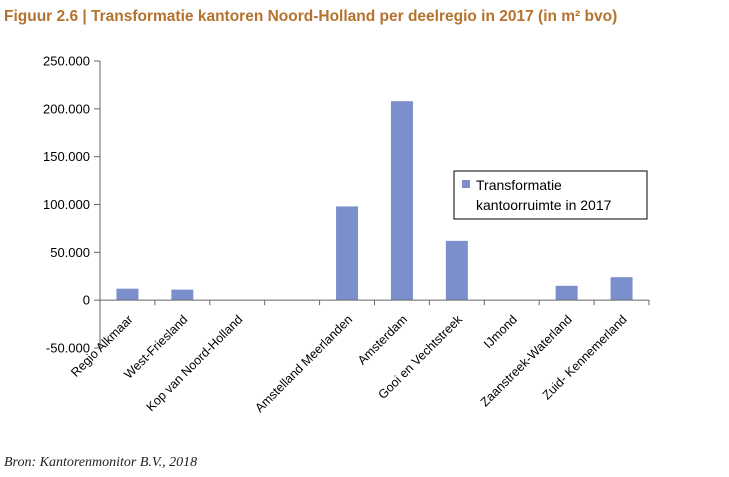  What do you see at coordinates (101, 462) in the screenshot?
I see `source-note: Bron: Kantorenmonitor B.V., 2018` at bounding box center [101, 462].